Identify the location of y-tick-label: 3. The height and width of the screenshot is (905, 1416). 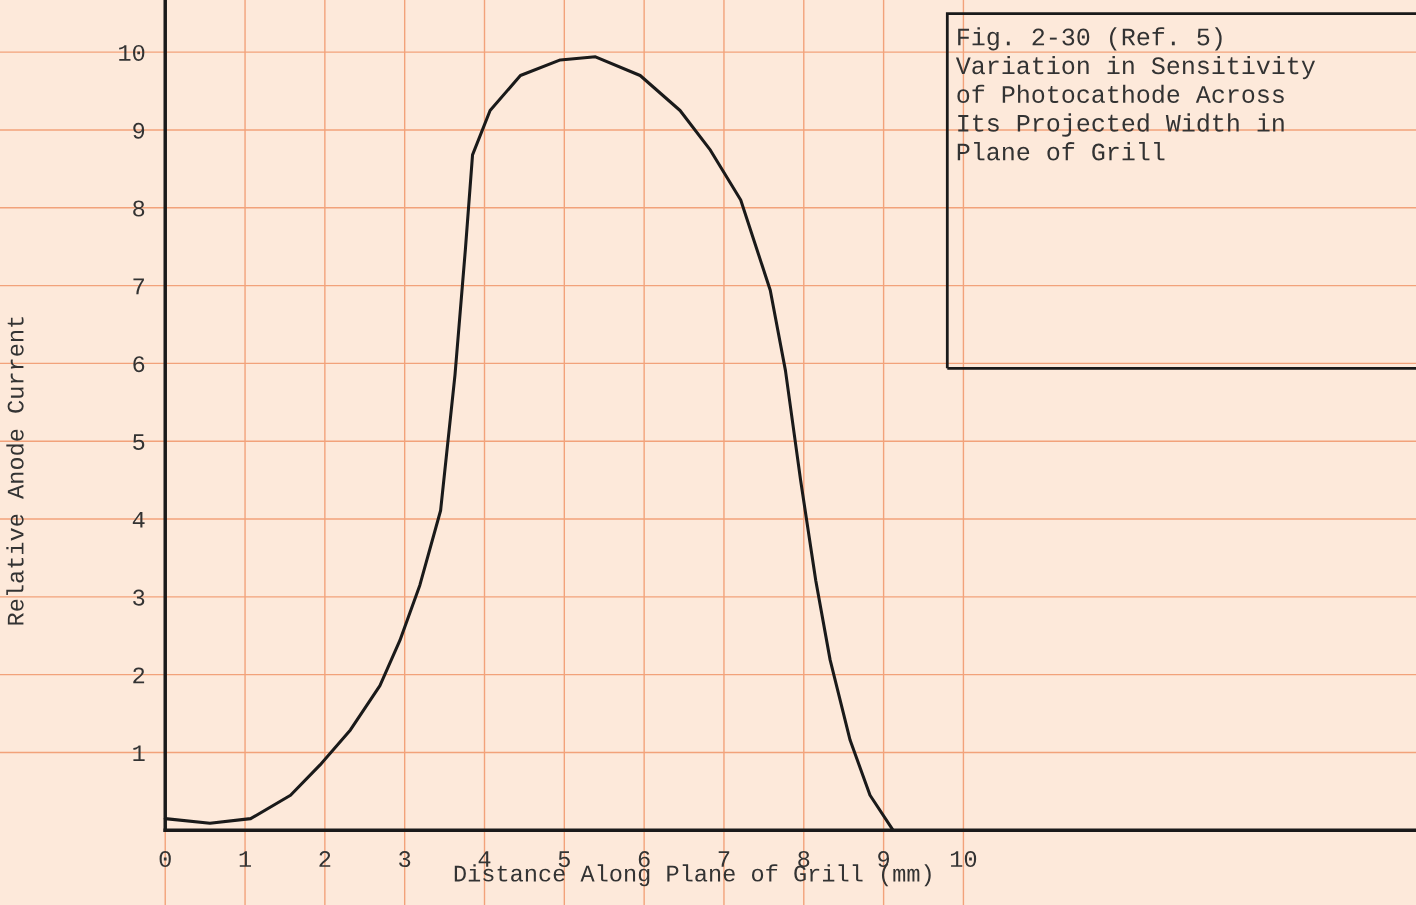
(139, 597).